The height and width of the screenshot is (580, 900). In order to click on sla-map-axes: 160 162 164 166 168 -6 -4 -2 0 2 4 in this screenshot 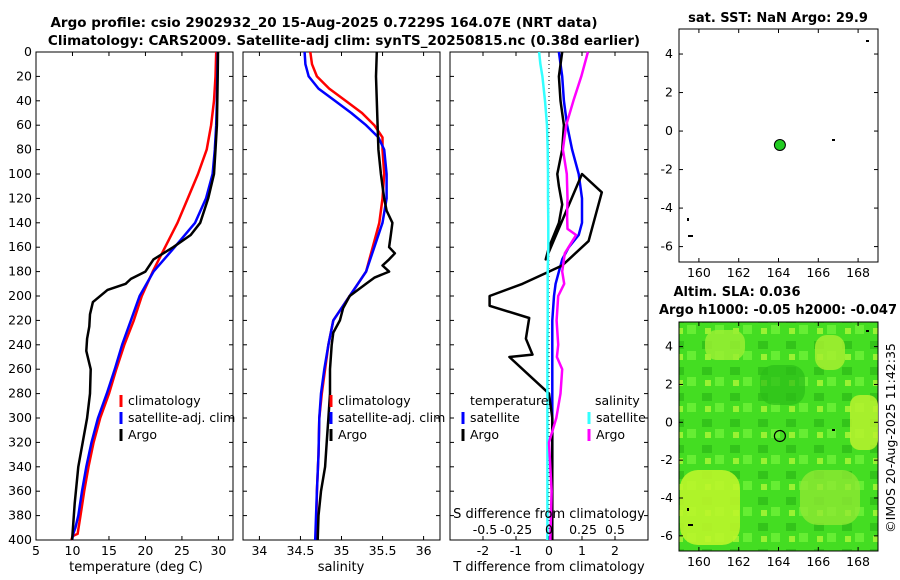, I will do `click(769, 445)`.